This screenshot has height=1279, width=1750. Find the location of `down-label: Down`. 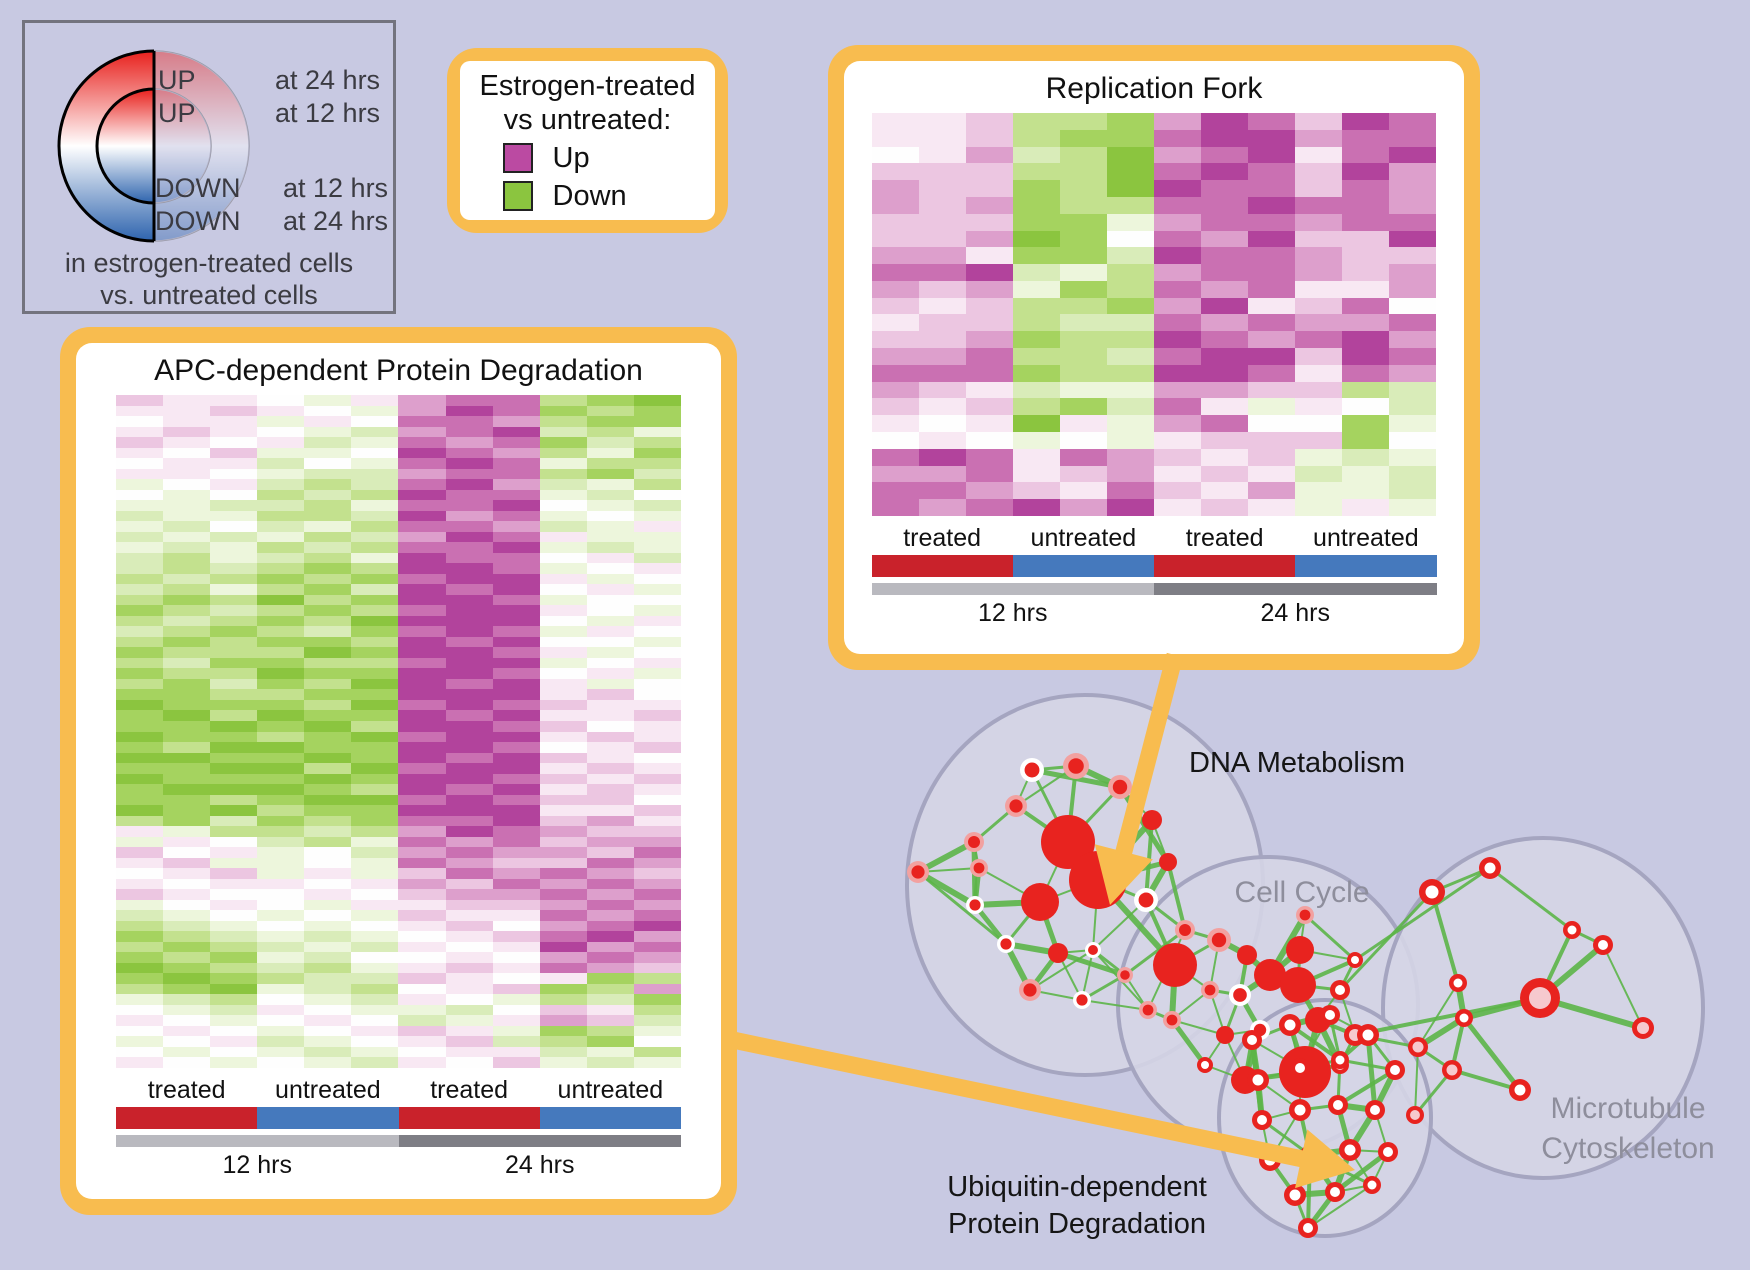

down-label: Down is located at coordinates (589, 195).